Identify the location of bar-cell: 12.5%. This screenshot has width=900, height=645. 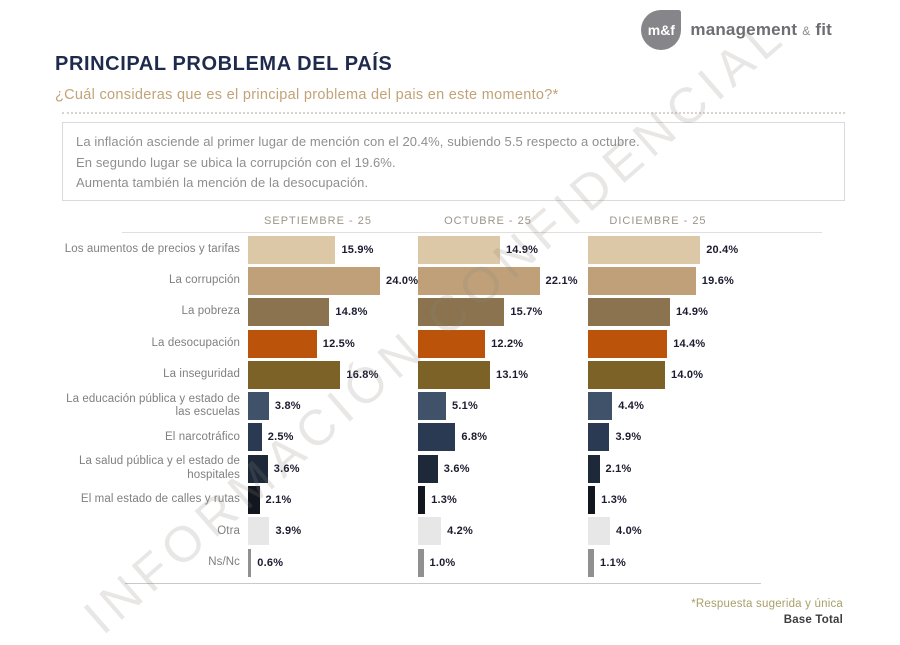
(333, 343).